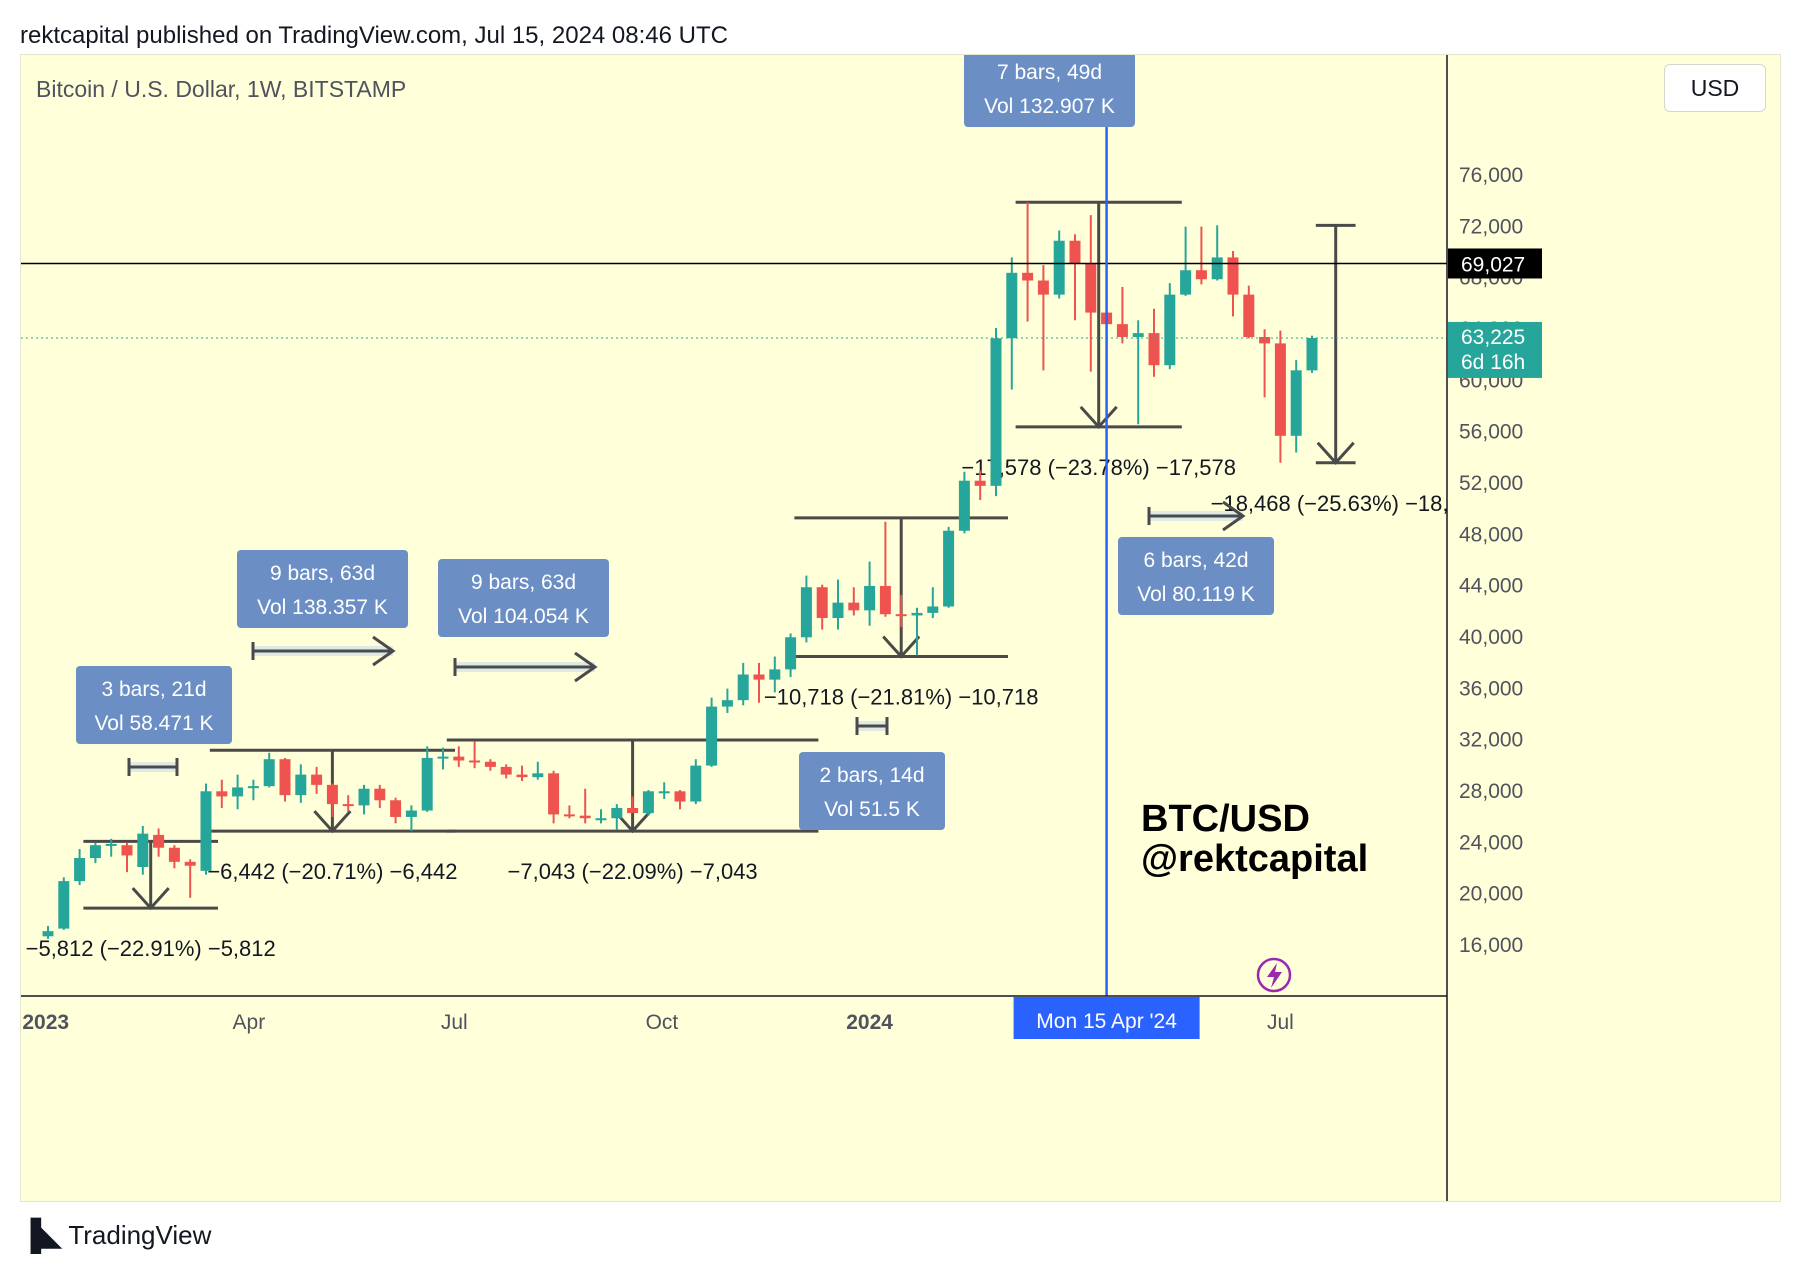  What do you see at coordinates (322, 607) in the screenshot?
I see `callout-line2: Vol 138.357 K` at bounding box center [322, 607].